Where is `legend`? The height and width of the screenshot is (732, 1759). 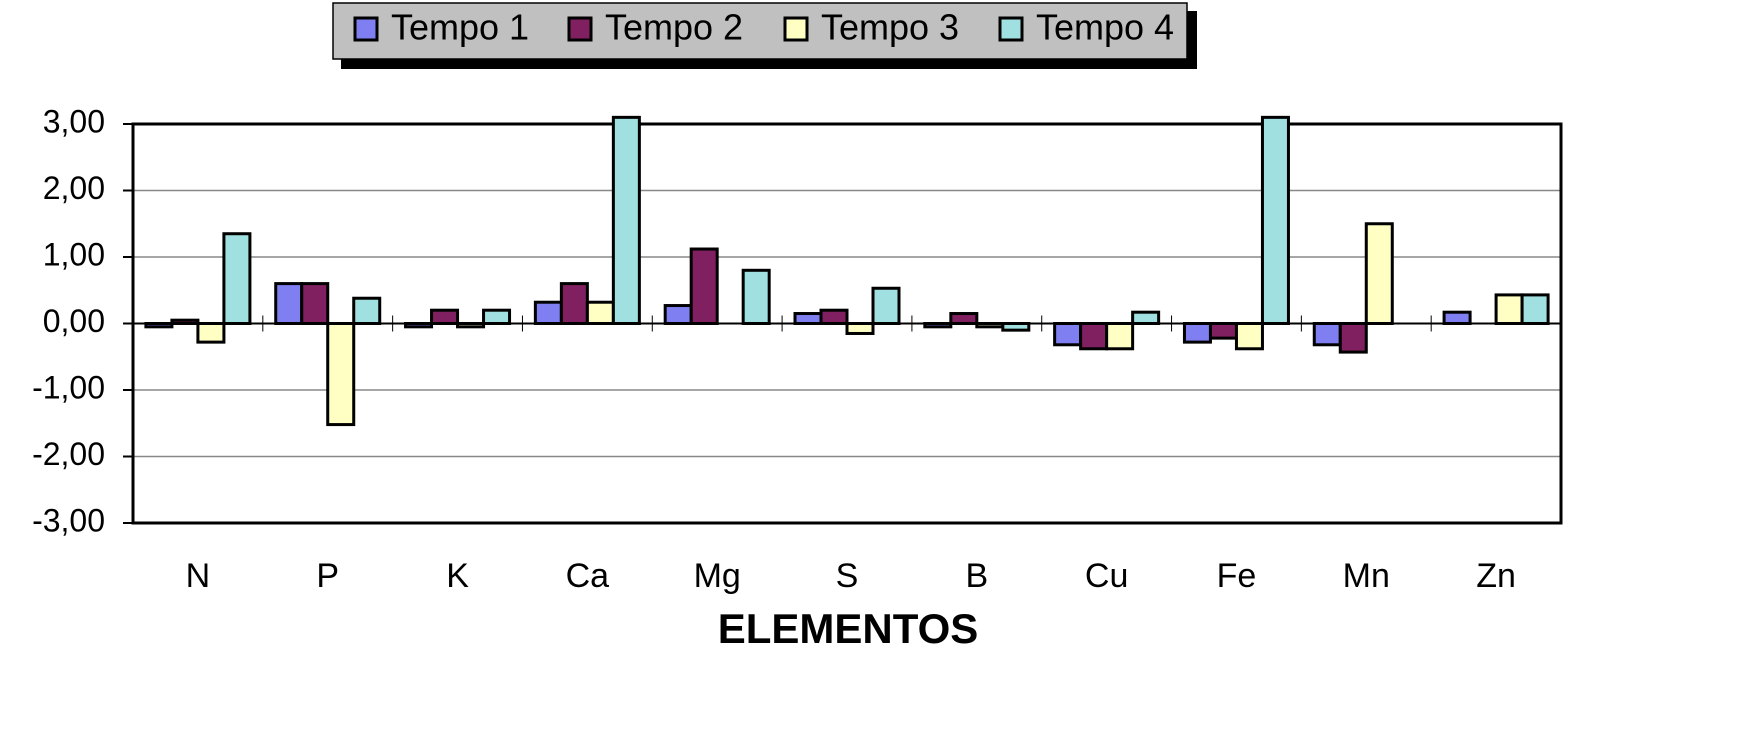
legend is located at coordinates (760, 31).